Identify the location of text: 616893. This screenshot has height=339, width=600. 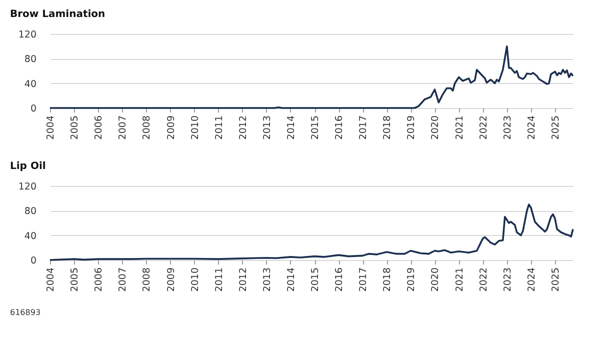
(25, 312).